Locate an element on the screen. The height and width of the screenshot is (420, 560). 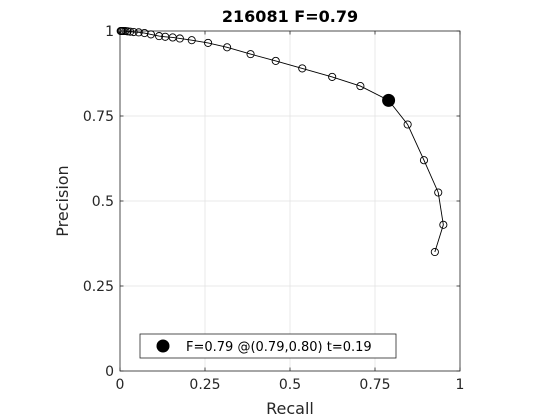
x-tick-label: 1 is located at coordinates (460, 385).